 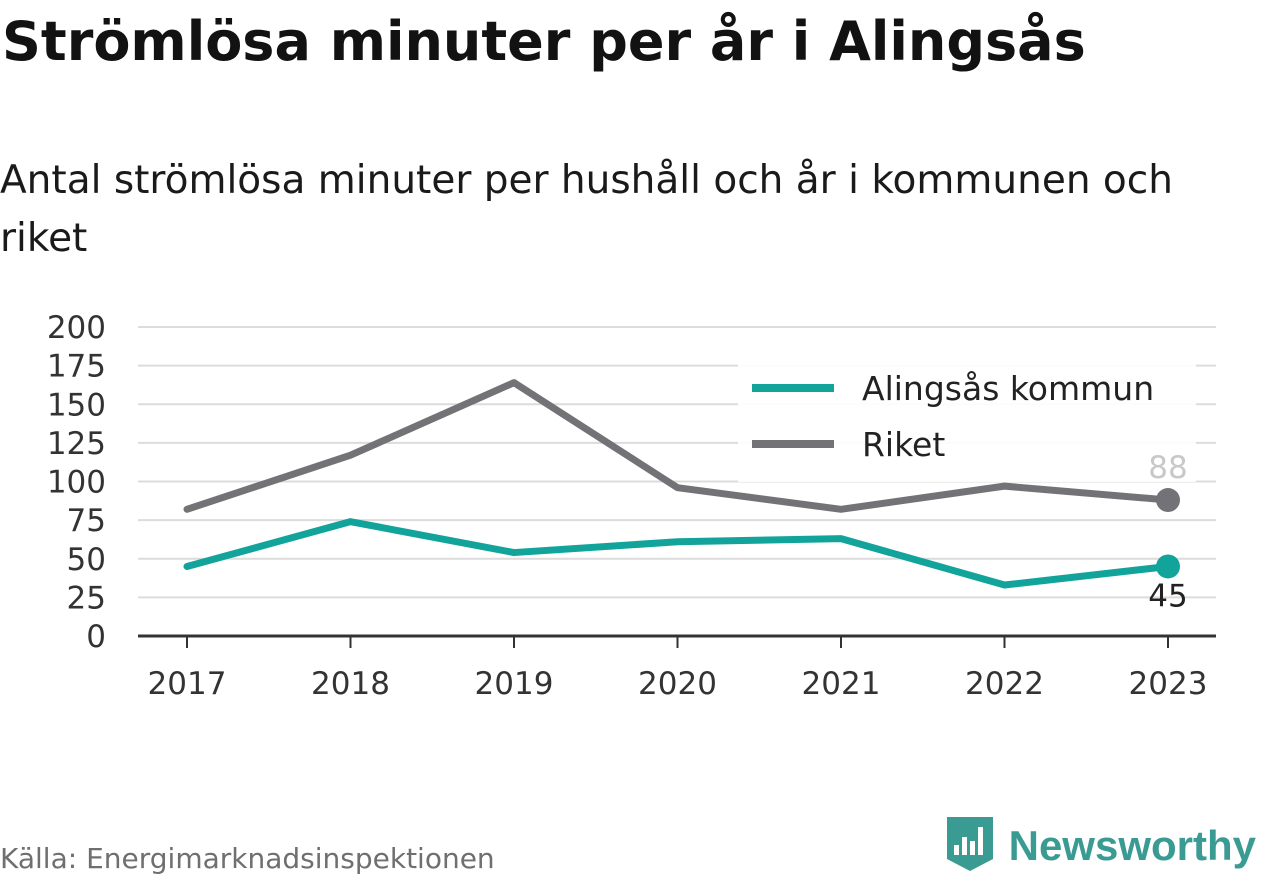 I want to click on x-tick-label: 2020, so click(x=677, y=684).